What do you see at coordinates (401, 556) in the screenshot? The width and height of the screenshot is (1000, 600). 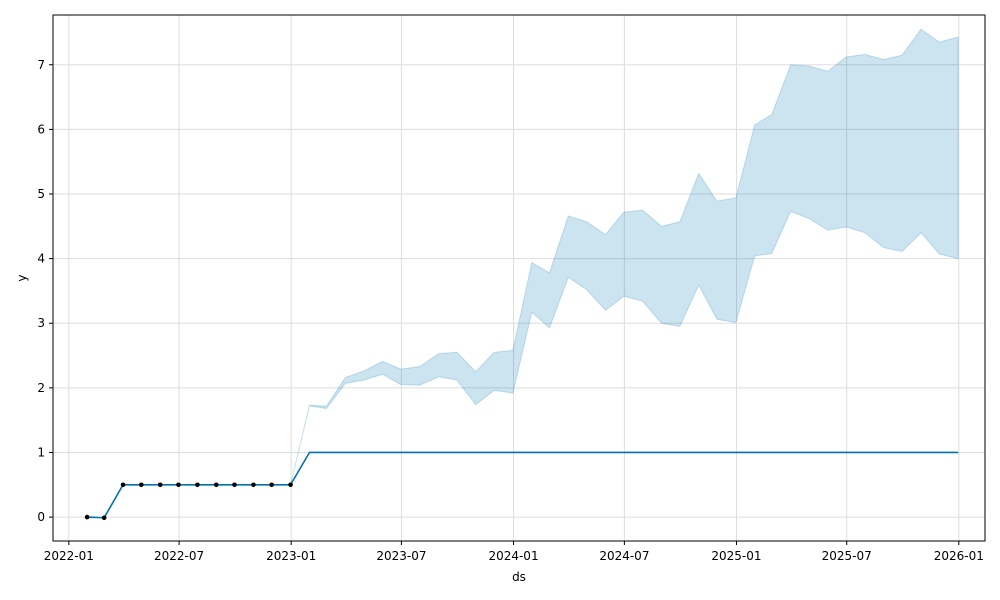 I see `x-tick-label: 2023-07` at bounding box center [401, 556].